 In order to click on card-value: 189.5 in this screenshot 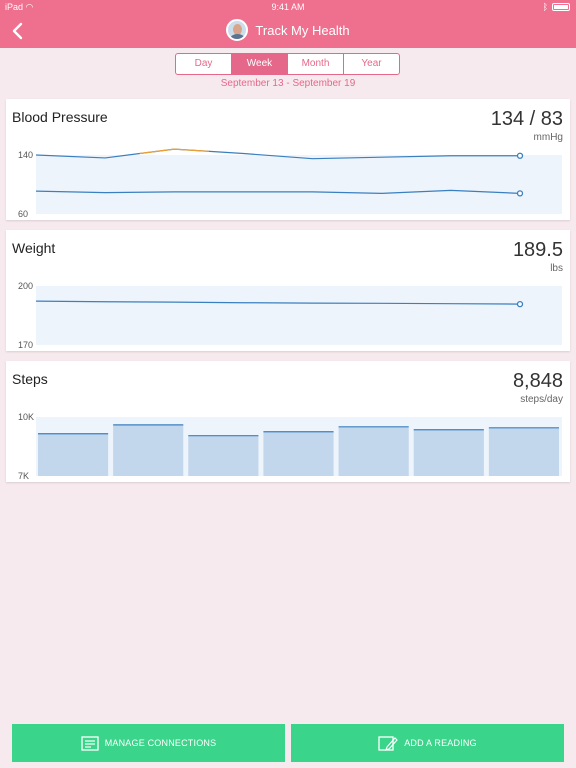, I will do `click(537, 250)`.